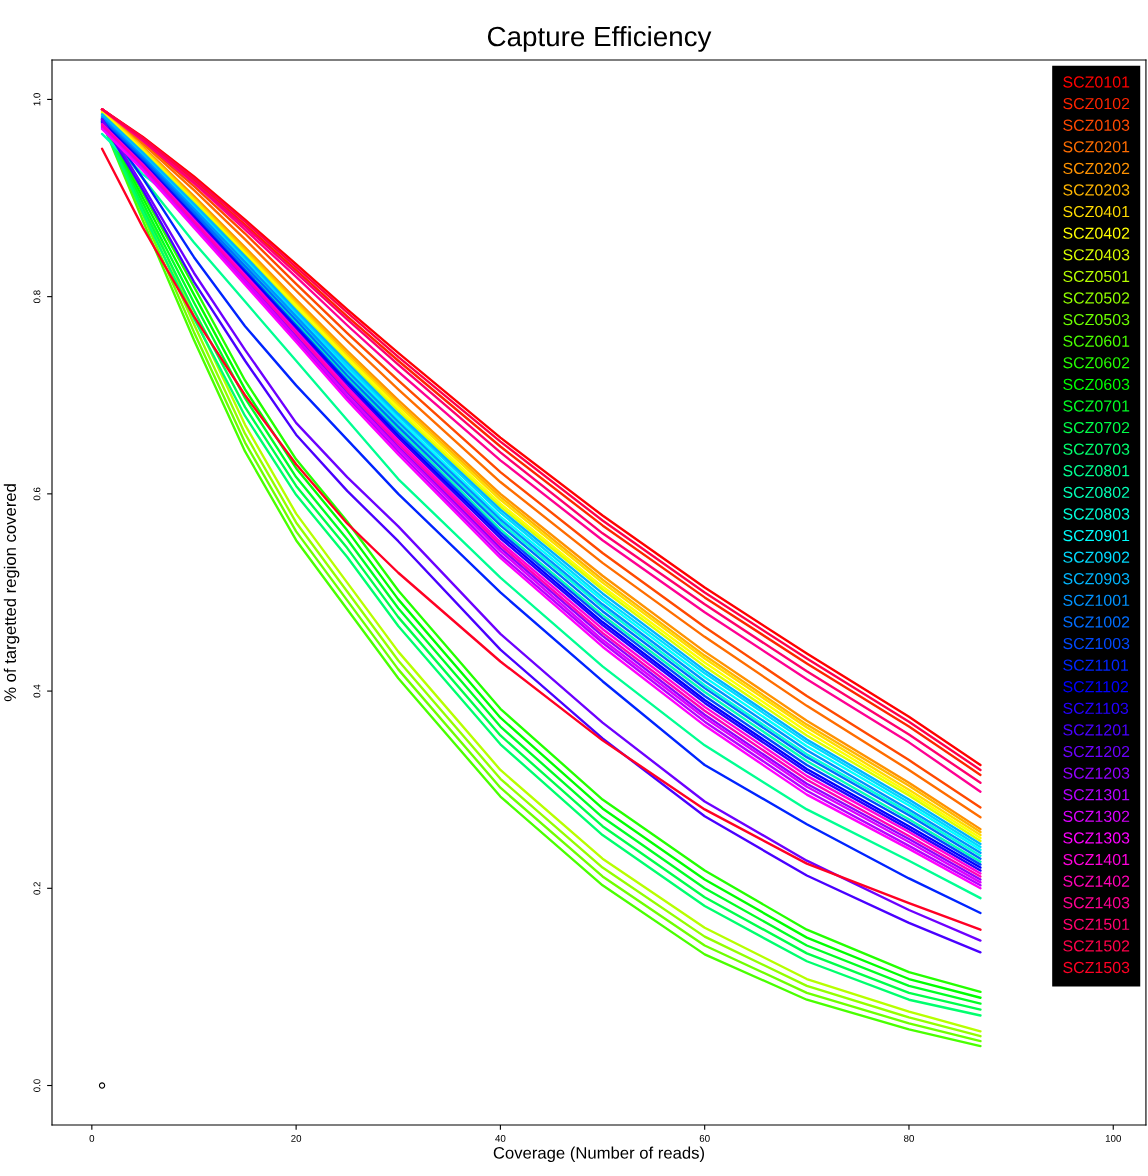 Image resolution: width=1148 pixels, height=1176 pixels. What do you see at coordinates (1096, 600) in the screenshot?
I see `text: SCZ1001` at bounding box center [1096, 600].